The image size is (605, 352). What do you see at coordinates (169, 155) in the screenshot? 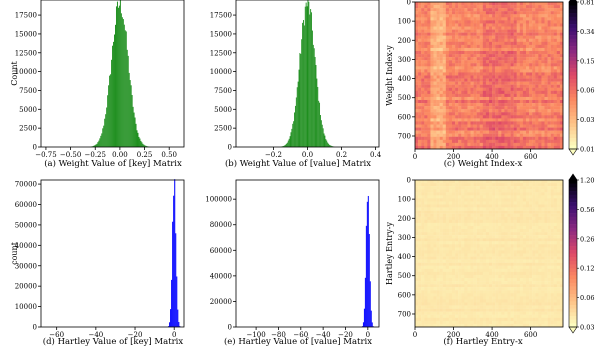
I see `x-tick-label: 0.50` at bounding box center [169, 155].